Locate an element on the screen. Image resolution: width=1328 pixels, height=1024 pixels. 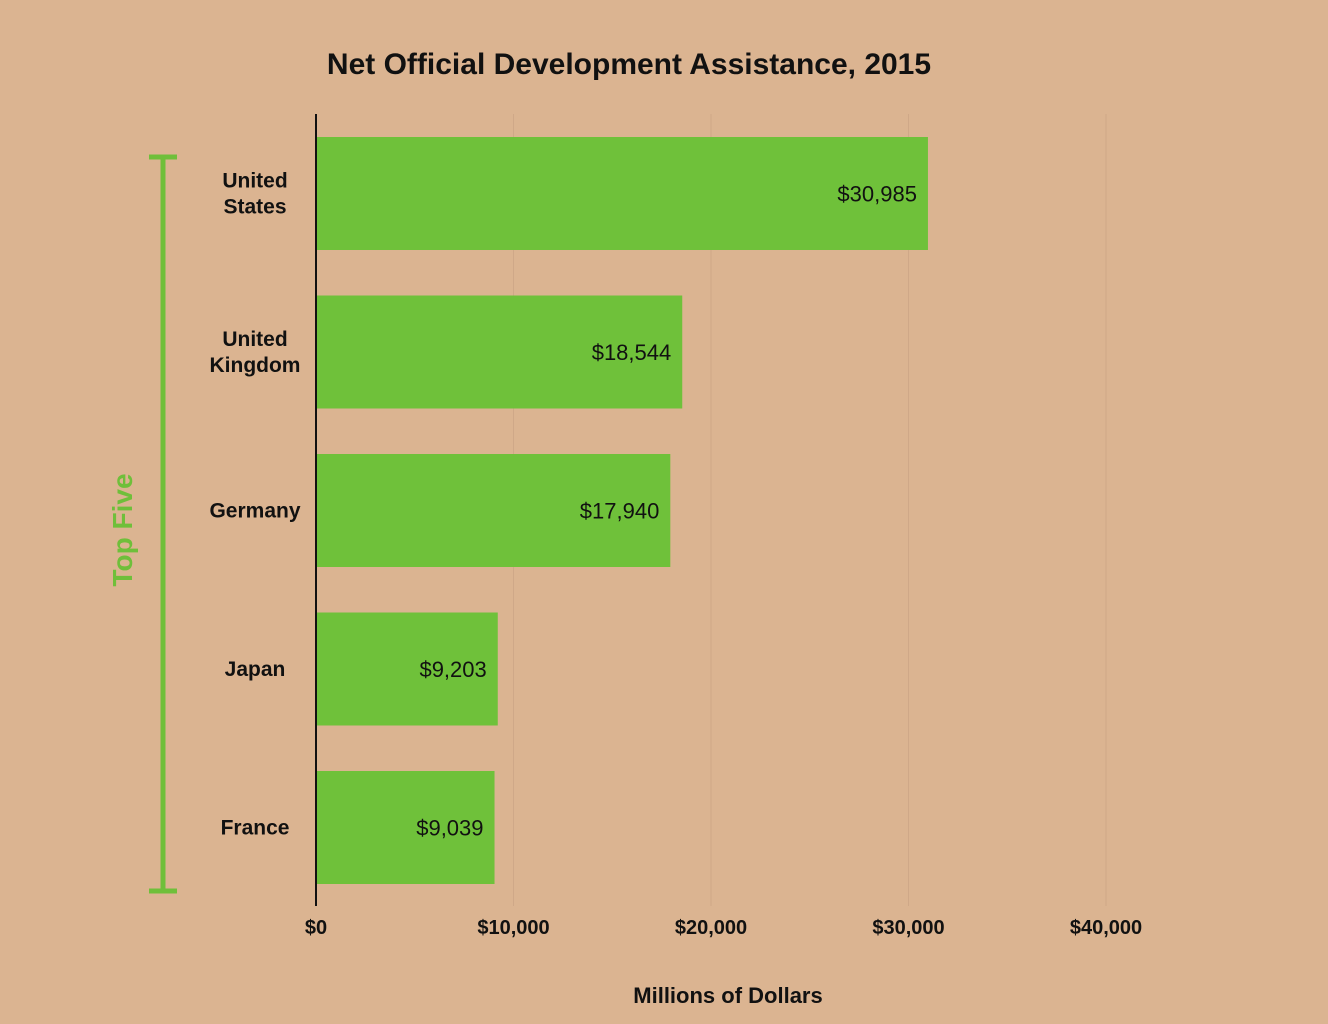
bar-value-label: $9,203 is located at coordinates (452, 669).